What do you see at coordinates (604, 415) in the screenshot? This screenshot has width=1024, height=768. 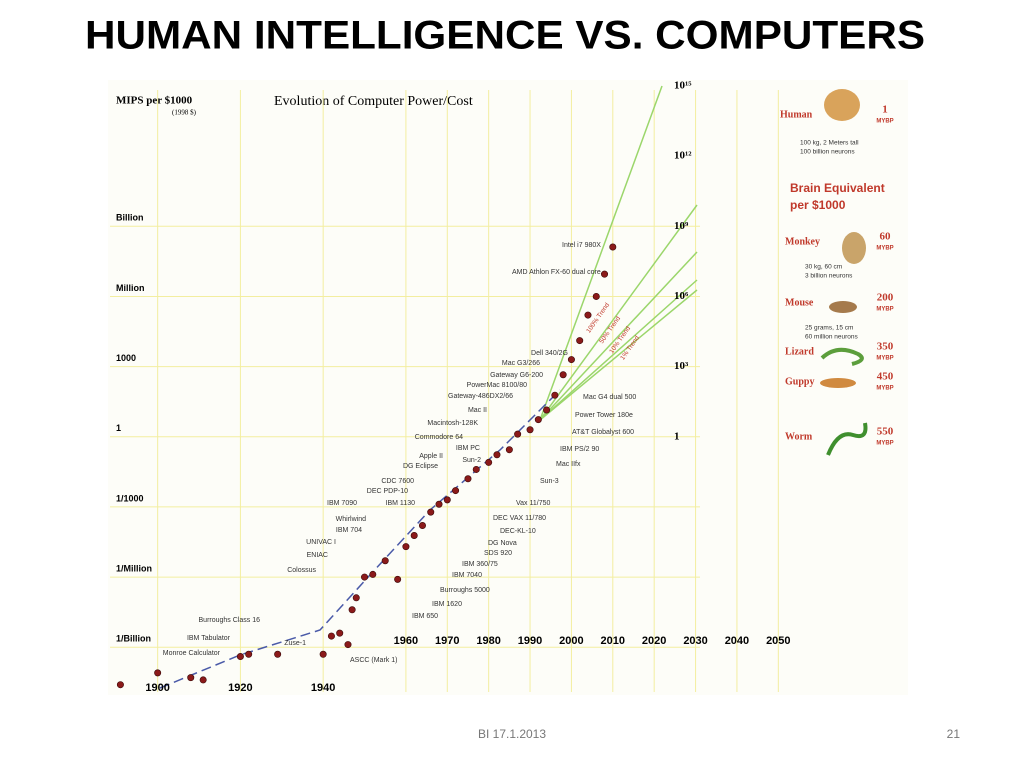 I see `machine-label: Power Tower 180e` at bounding box center [604, 415].